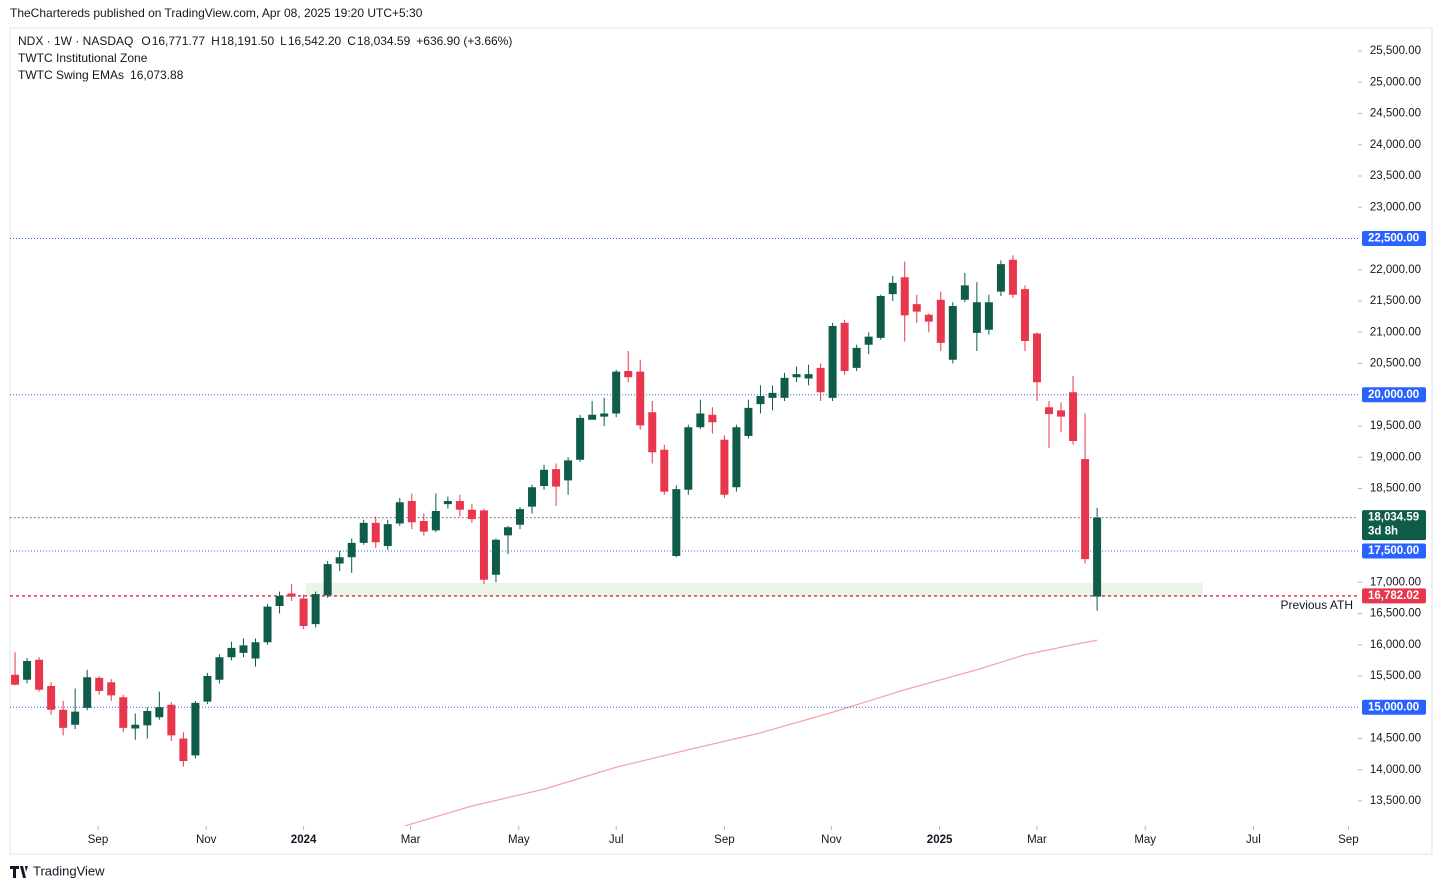  Describe the element at coordinates (940, 840) in the screenshot. I see `x-tick-label: 2025` at that location.